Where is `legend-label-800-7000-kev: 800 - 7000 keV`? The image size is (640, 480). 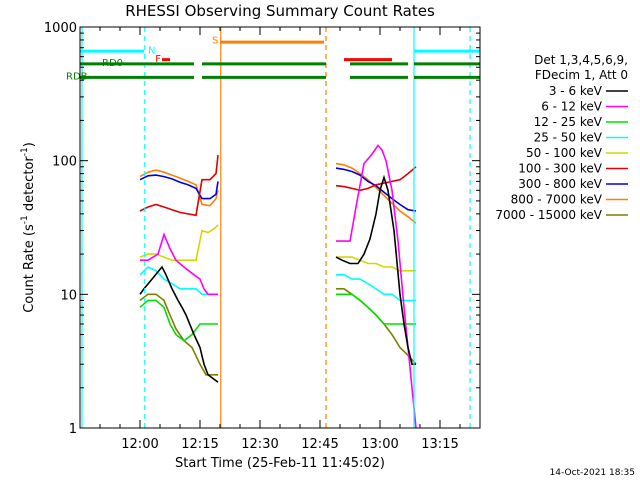 legend-label-800-7000-kev: 800 - 7000 keV is located at coordinates (557, 200).